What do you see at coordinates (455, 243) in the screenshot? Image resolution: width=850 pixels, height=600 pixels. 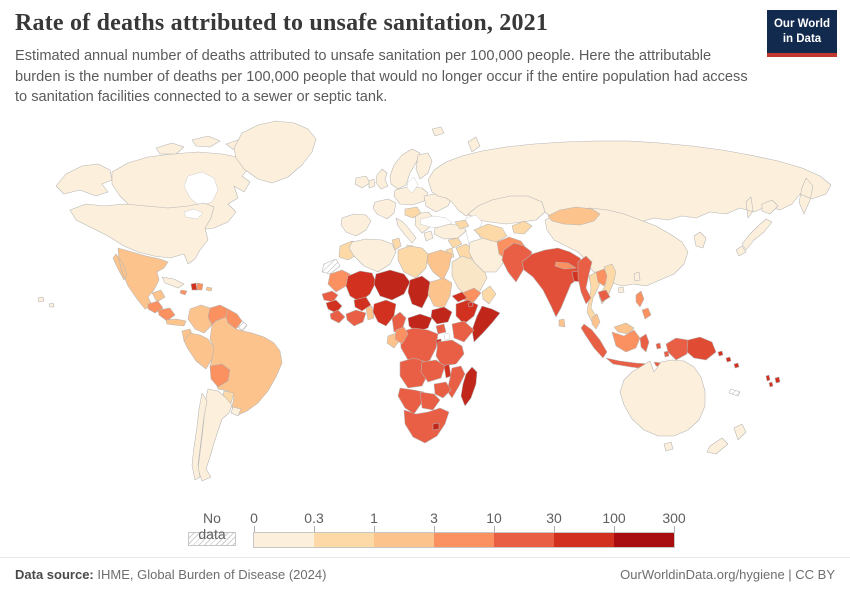 I see `region-syria` at bounding box center [455, 243].